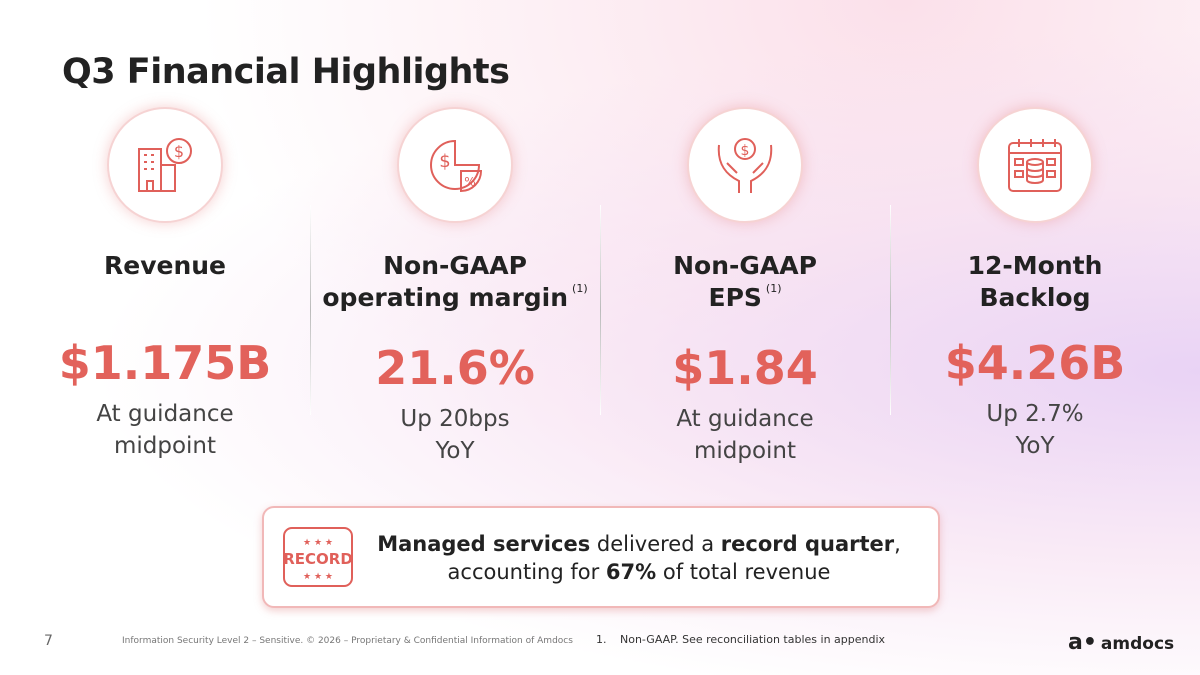 This screenshot has height=675, width=1200. What do you see at coordinates (165, 165) in the screenshot?
I see `icon-revenue: $` at bounding box center [165, 165].